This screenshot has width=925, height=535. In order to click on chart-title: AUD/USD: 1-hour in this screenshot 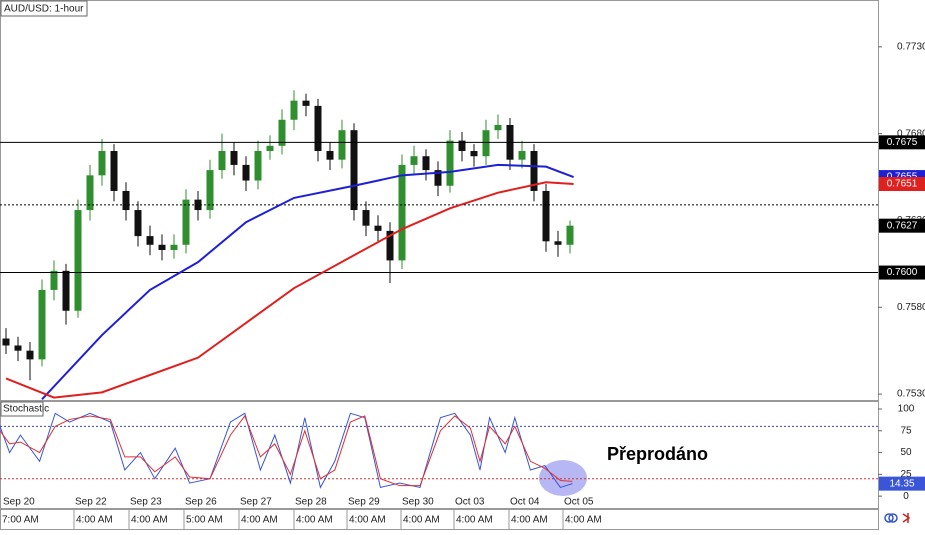, I will do `click(44, 9)`.